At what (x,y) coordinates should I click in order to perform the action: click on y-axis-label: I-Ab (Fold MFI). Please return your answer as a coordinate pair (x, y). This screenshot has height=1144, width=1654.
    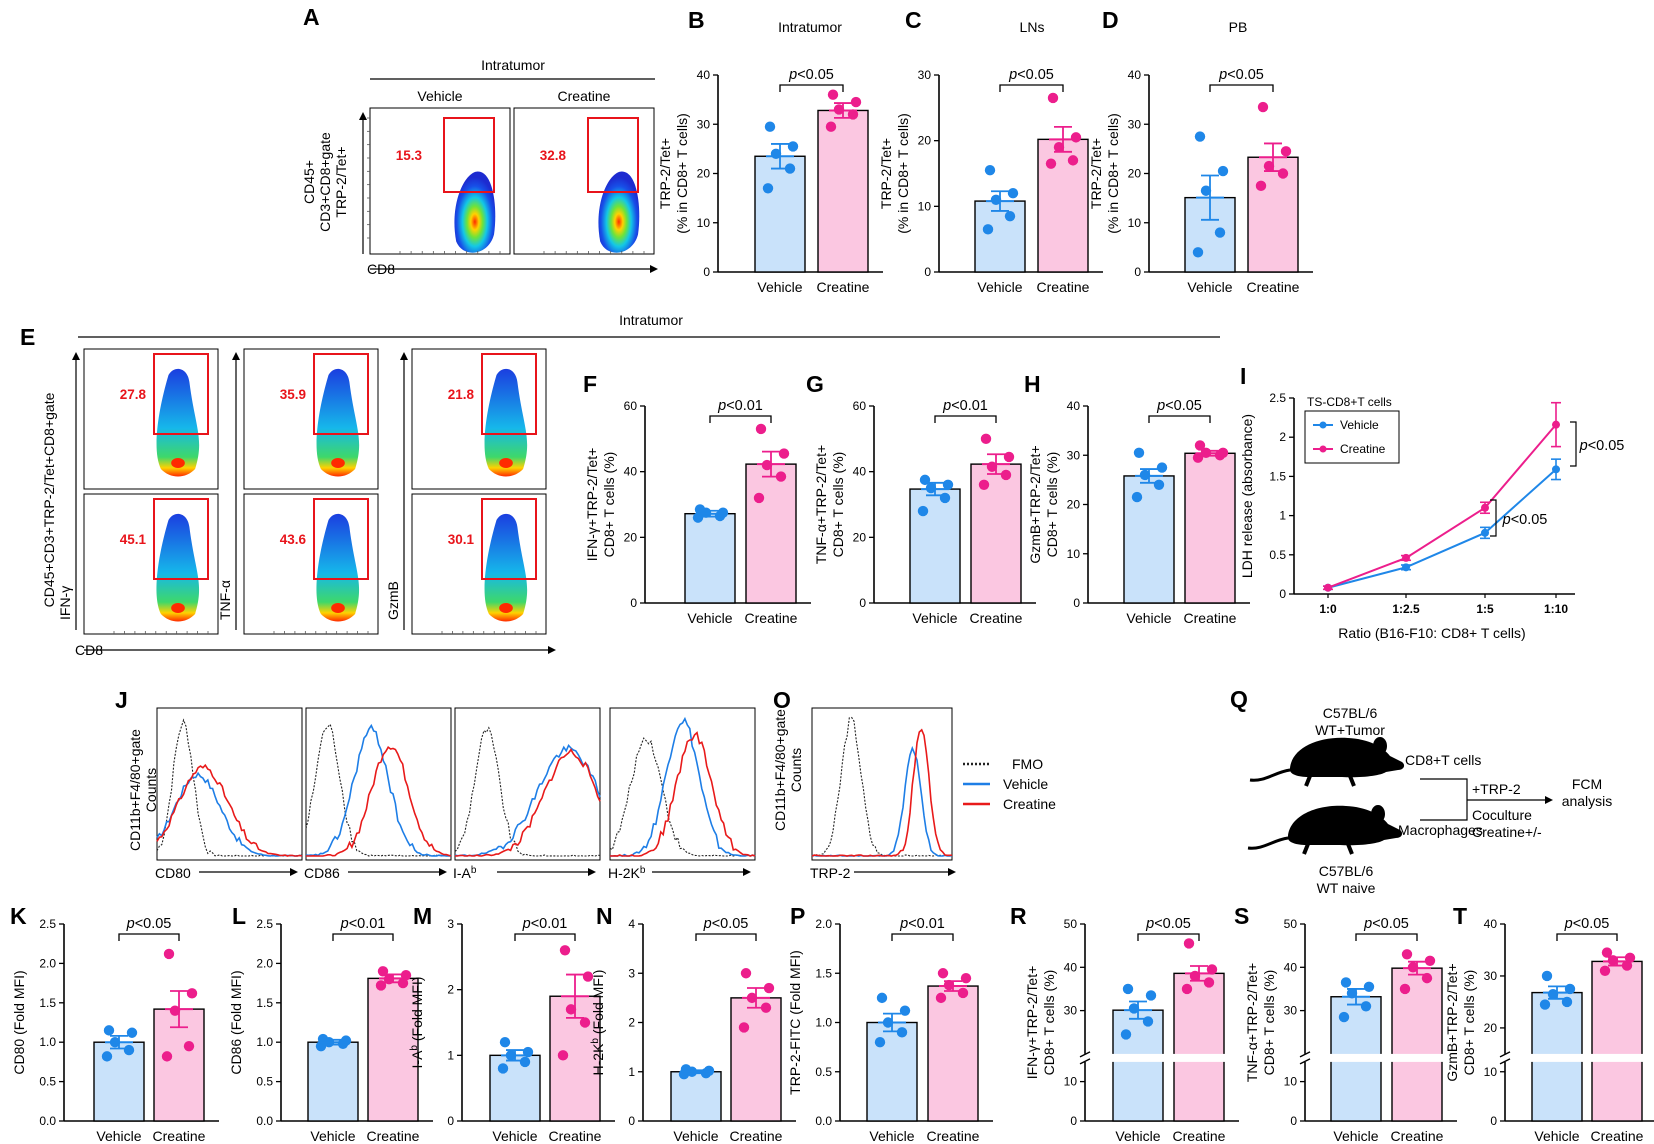
    Looking at the image, I should click on (417, 1023).